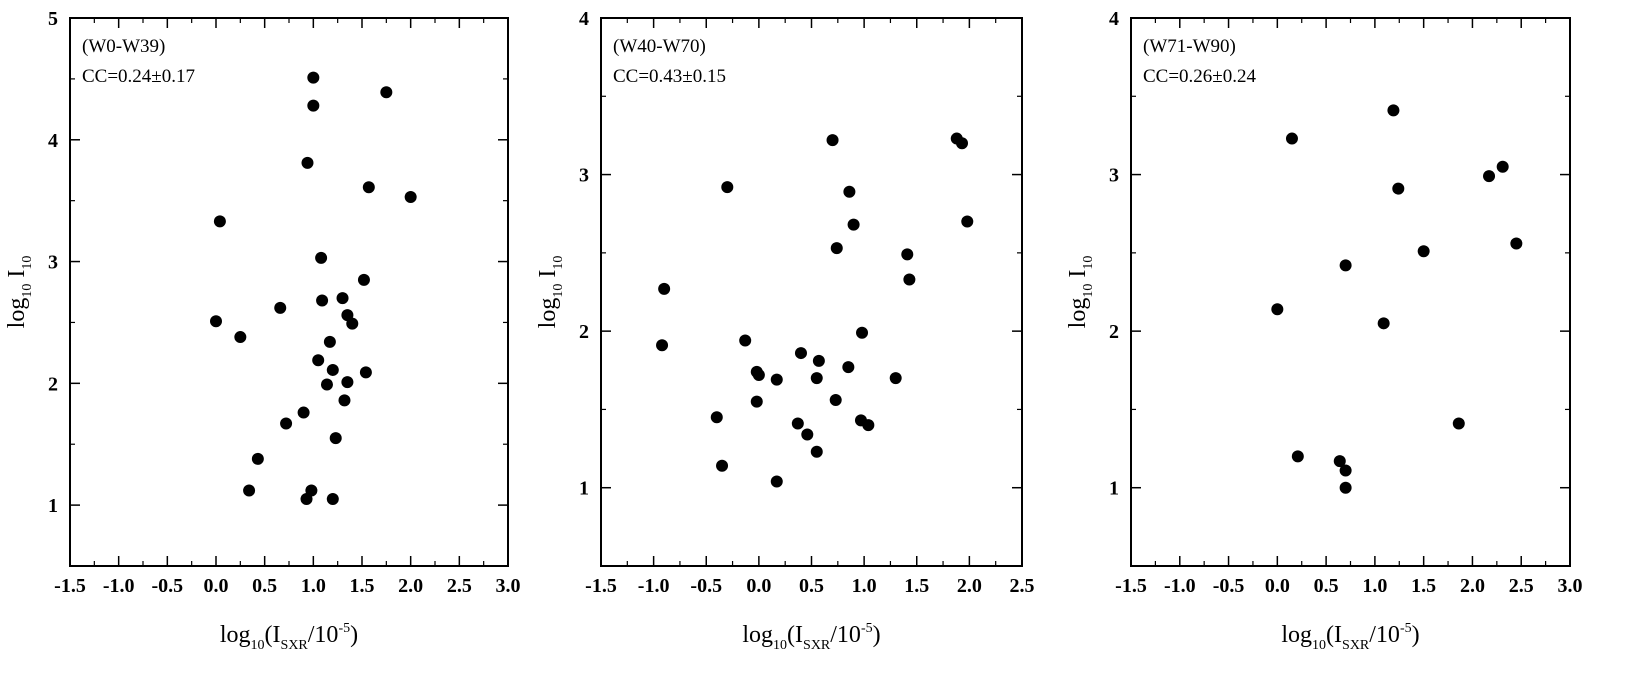  I want to click on panel-range-label: (W0-W39), so click(123, 46).